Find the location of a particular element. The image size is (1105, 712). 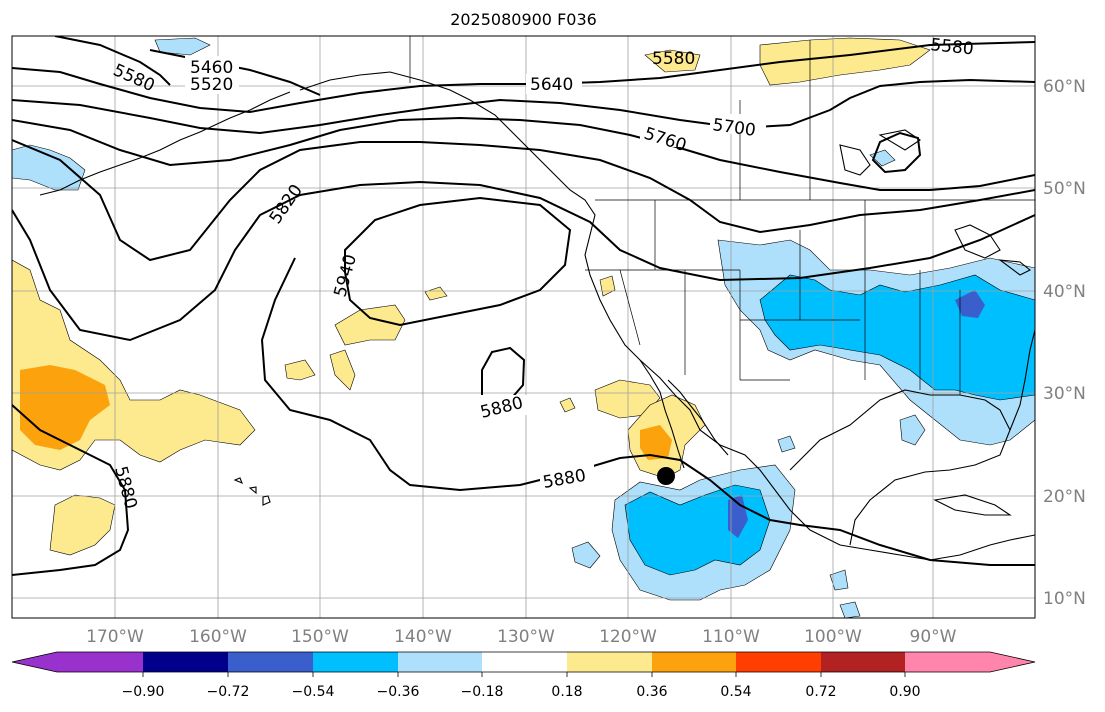

lon-label-110w: 110°W is located at coordinates (731, 637).